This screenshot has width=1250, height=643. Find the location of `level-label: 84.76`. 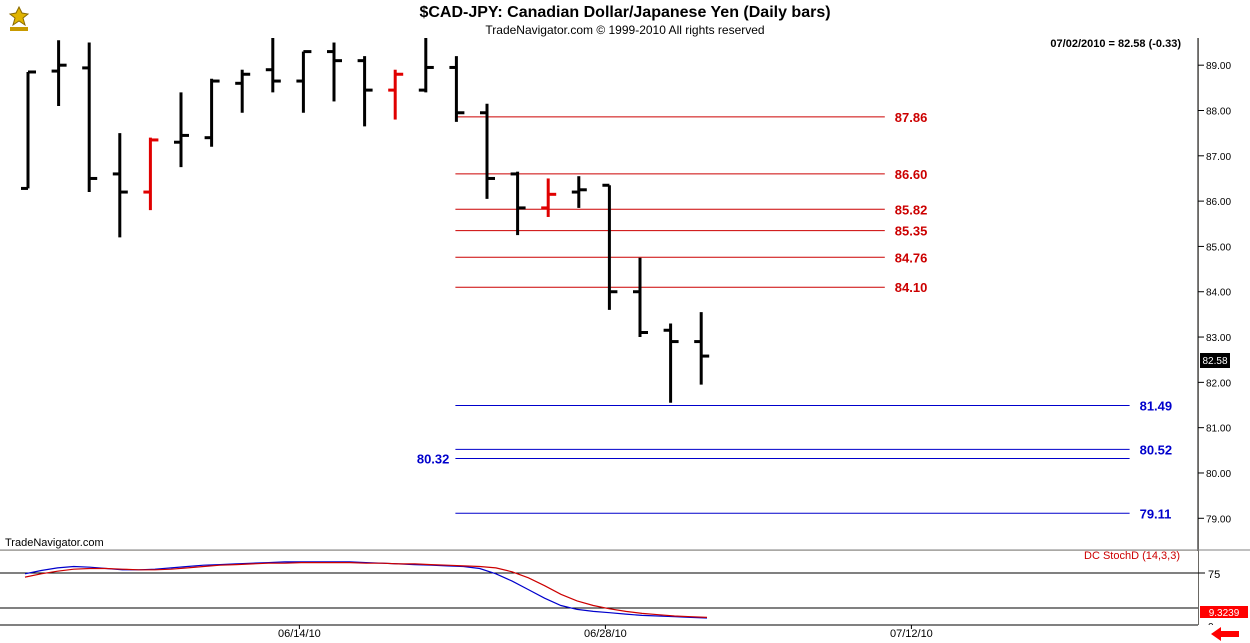

level-label: 84.76 is located at coordinates (911, 257).